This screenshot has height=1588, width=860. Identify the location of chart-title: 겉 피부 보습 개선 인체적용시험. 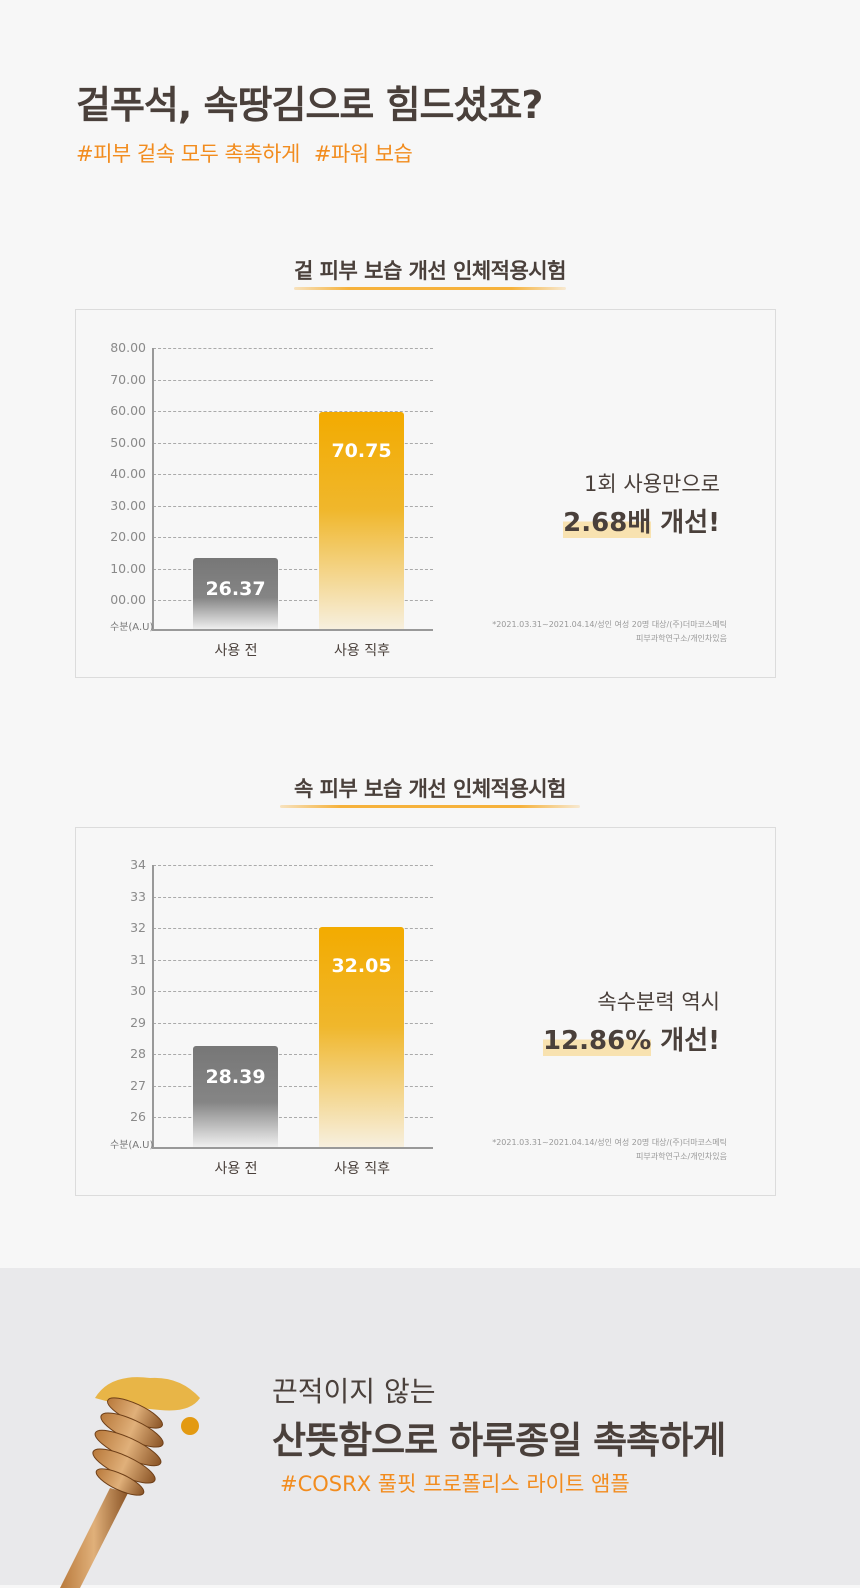
(430, 271).